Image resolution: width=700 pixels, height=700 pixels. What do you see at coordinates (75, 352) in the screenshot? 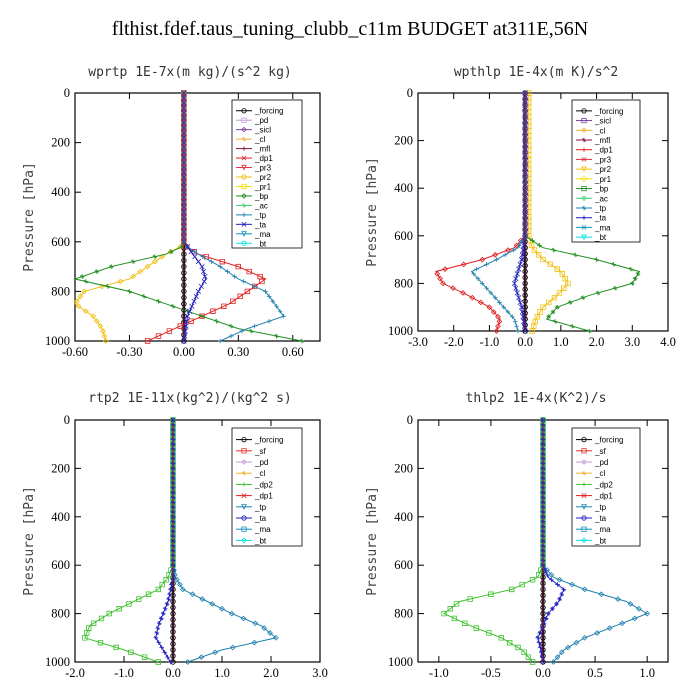
I see `x-tick-label: -0.60` at bounding box center [75, 352].